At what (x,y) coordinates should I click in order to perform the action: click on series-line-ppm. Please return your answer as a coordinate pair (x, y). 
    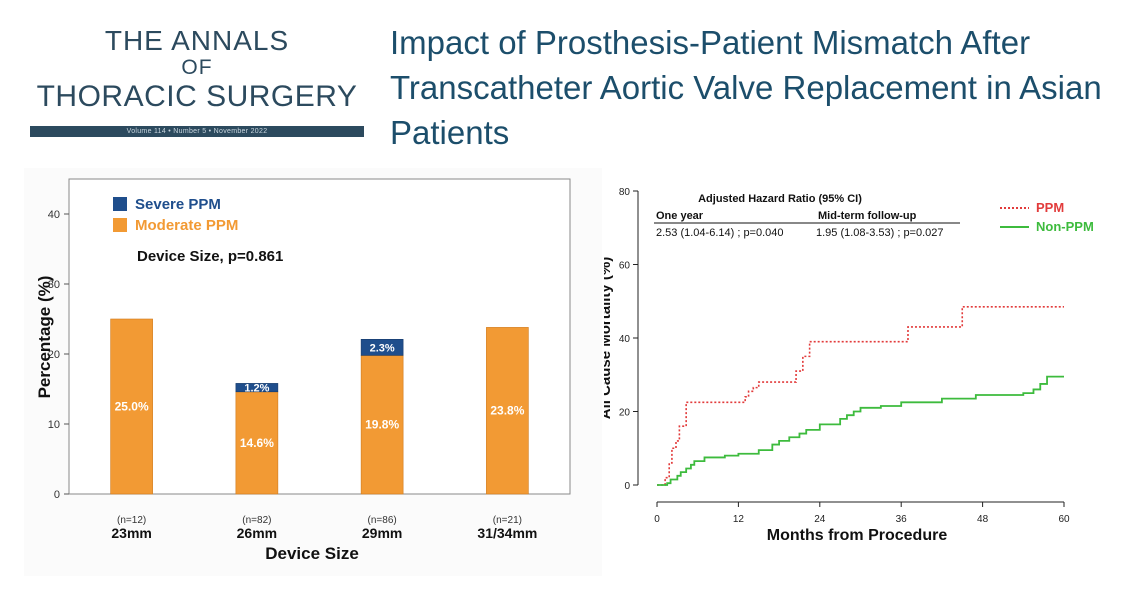
    Looking at the image, I should click on (860, 395).